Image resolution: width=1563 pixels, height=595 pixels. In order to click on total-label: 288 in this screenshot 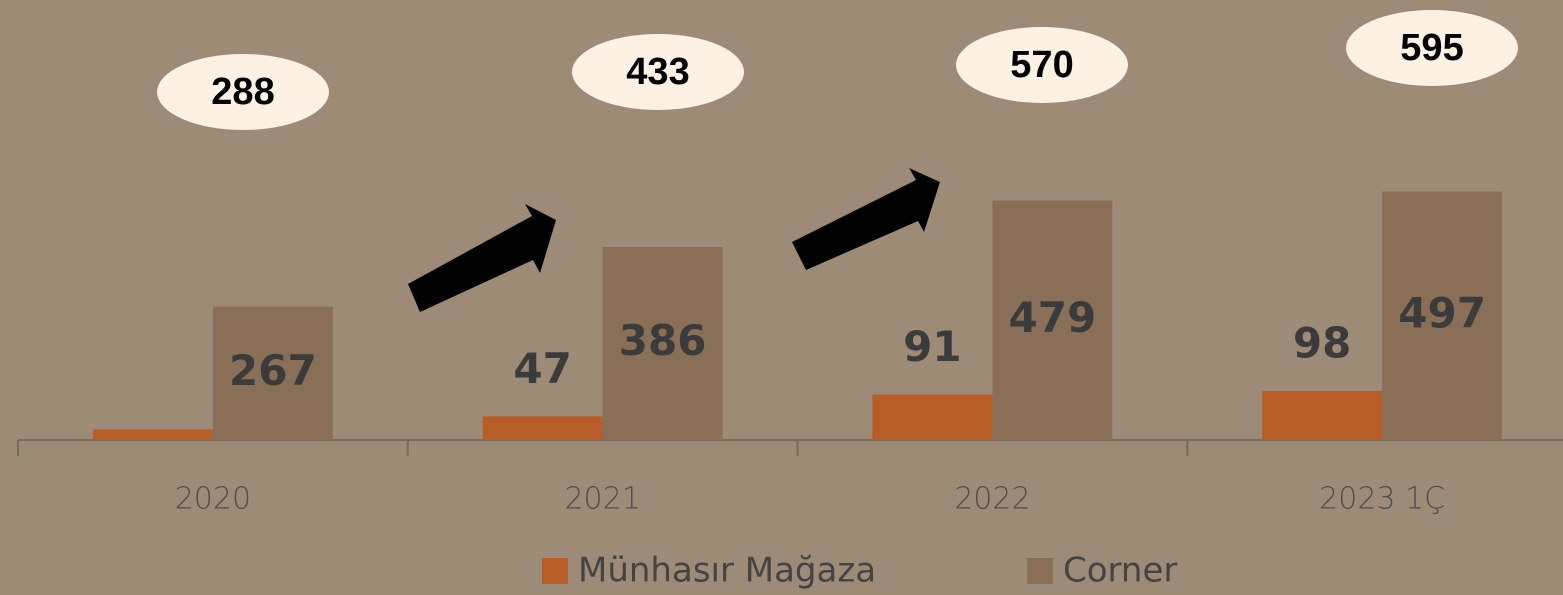, I will do `click(242, 92)`.